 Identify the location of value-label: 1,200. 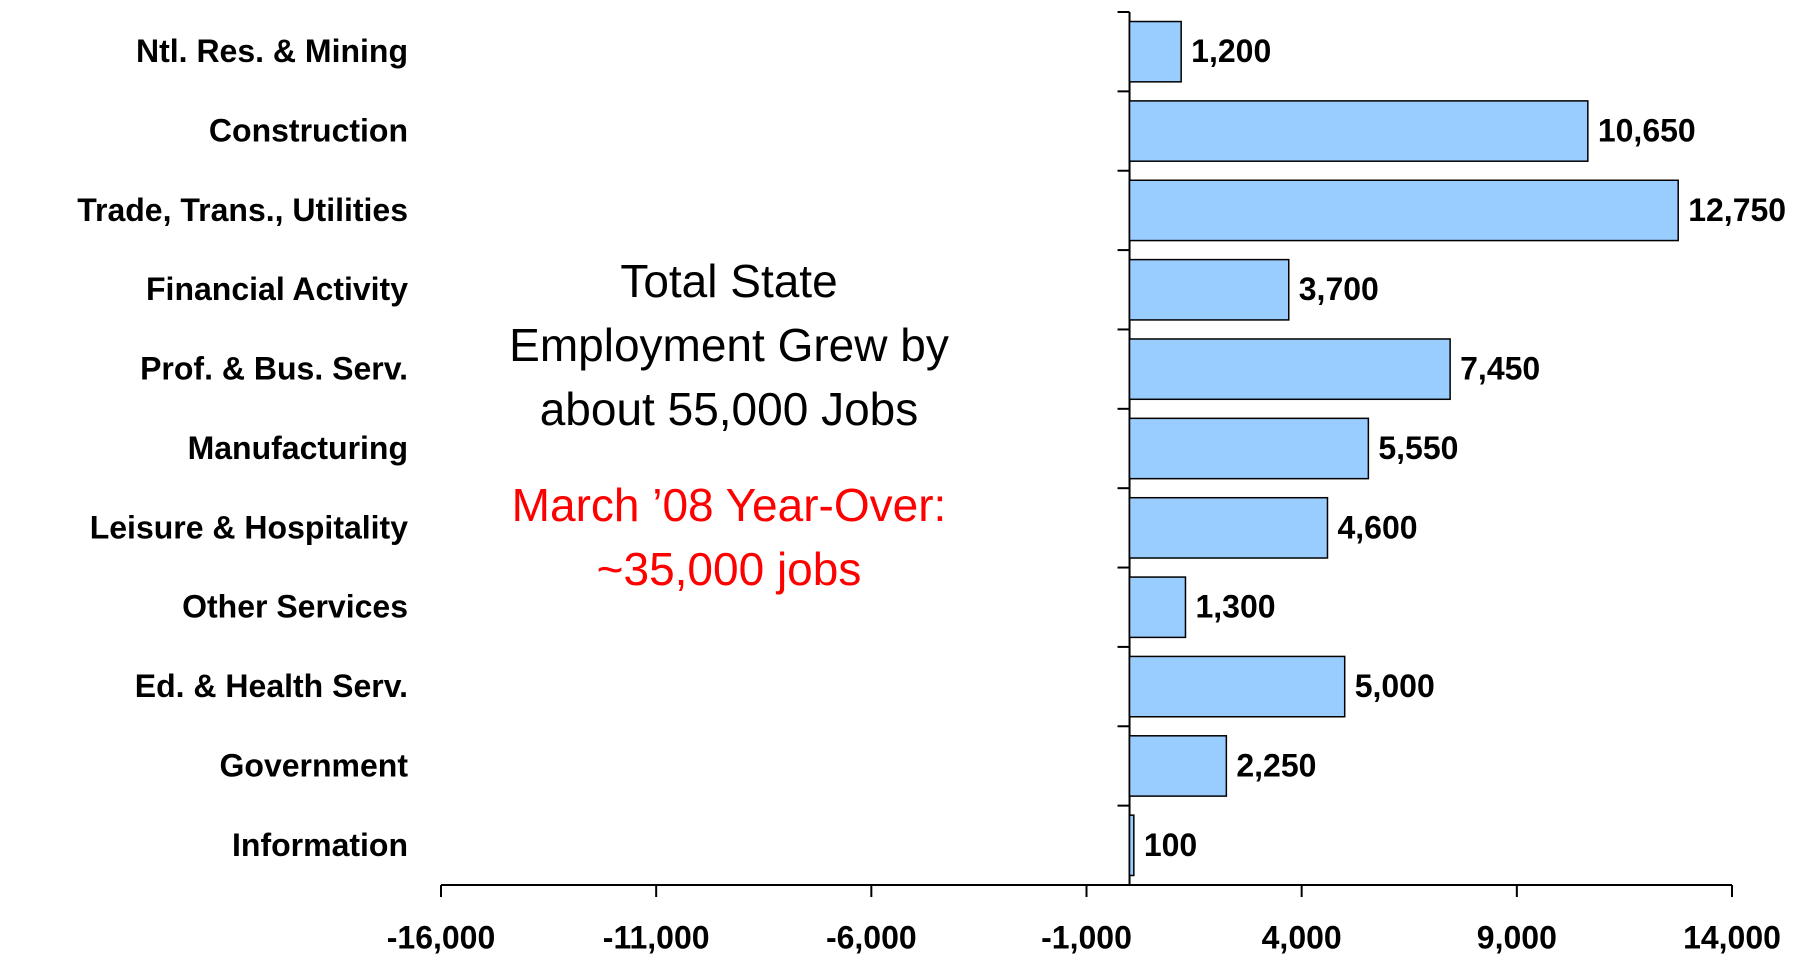
(1231, 51).